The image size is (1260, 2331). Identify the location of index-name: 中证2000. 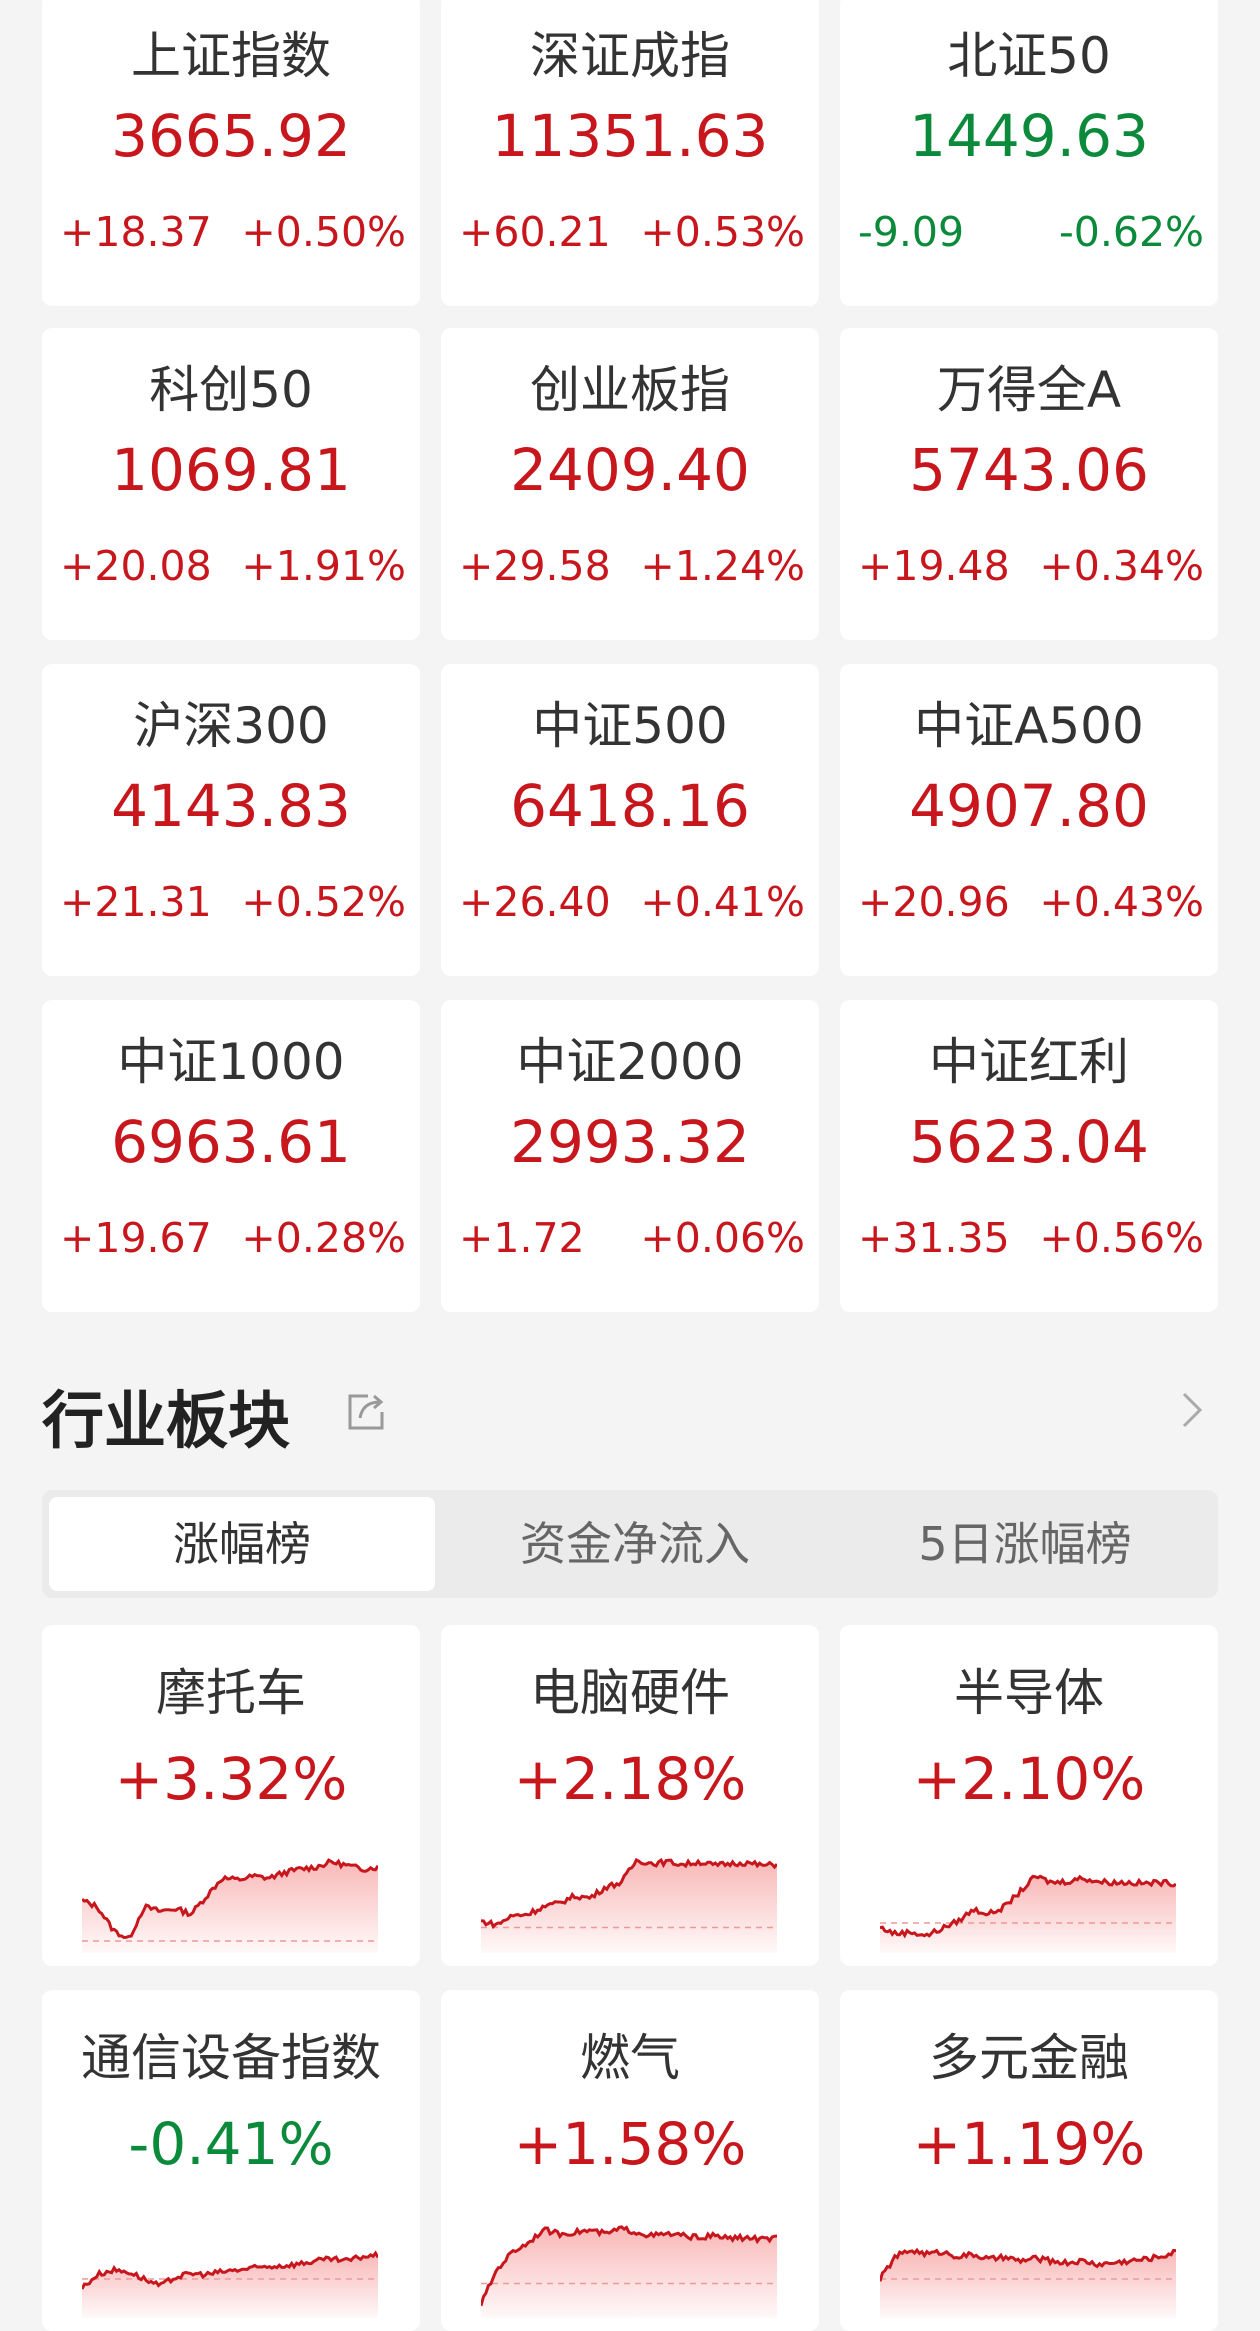
(630, 1062).